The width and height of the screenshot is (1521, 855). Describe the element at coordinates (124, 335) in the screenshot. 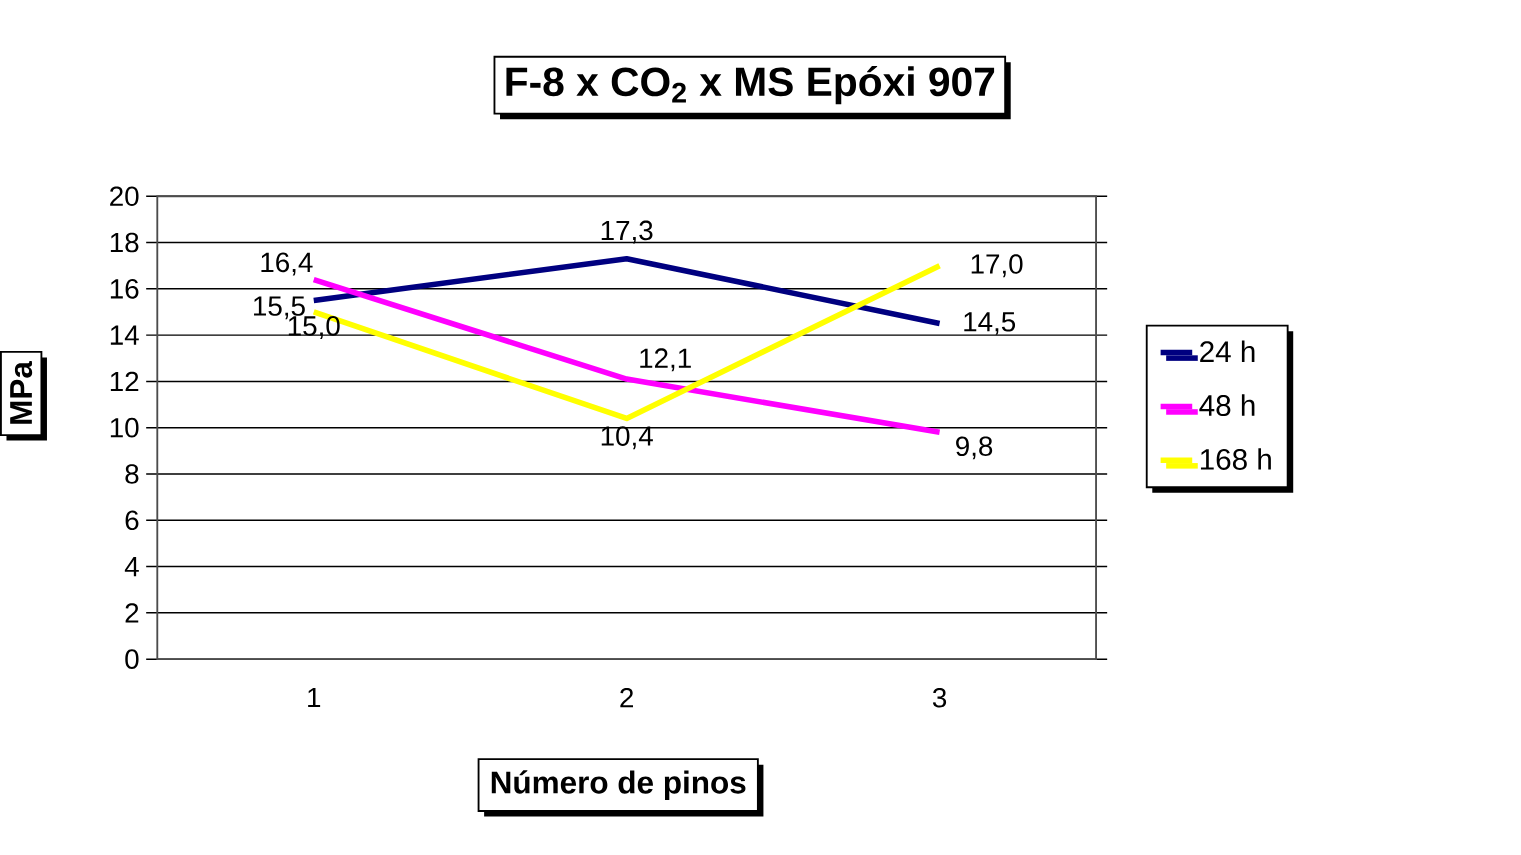

I see `y-tick-label: 14` at that location.